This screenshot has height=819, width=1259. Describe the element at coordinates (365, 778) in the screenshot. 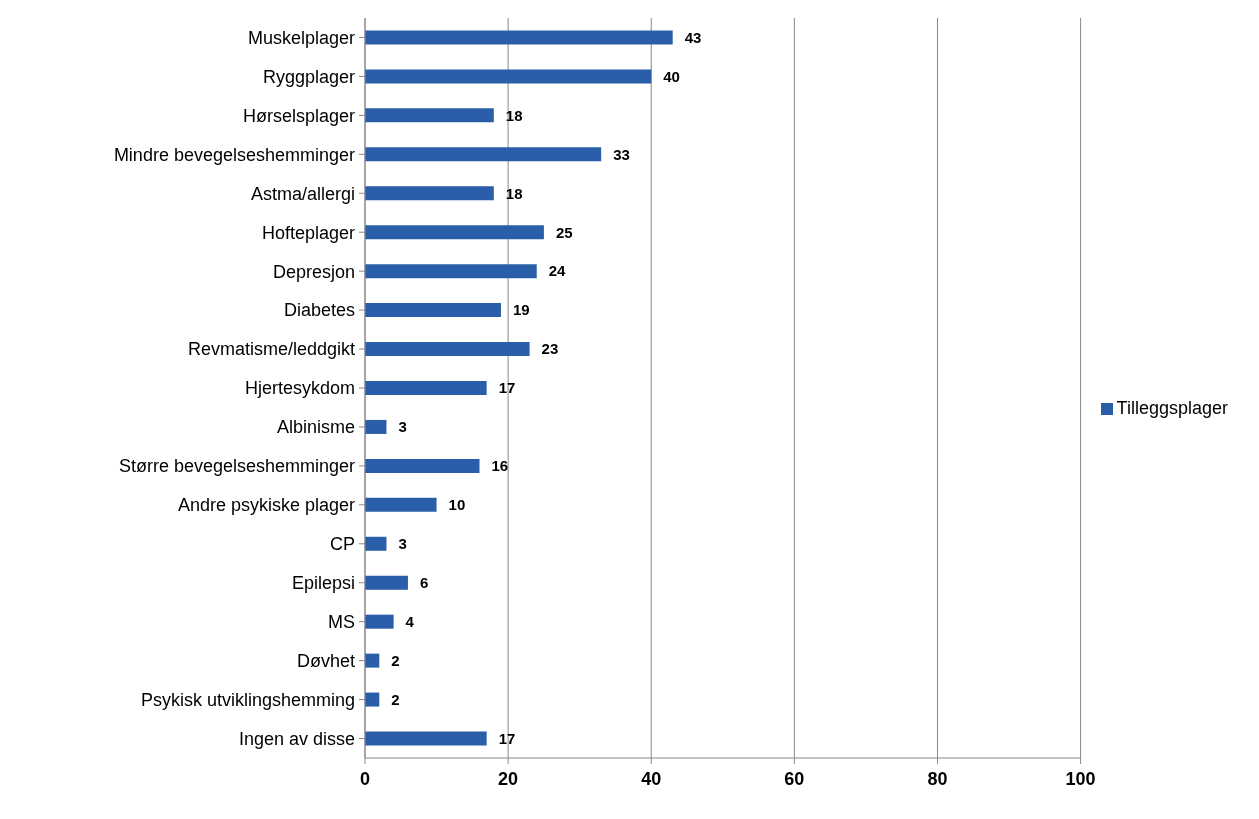

I see `x-tick-label: 0` at that location.